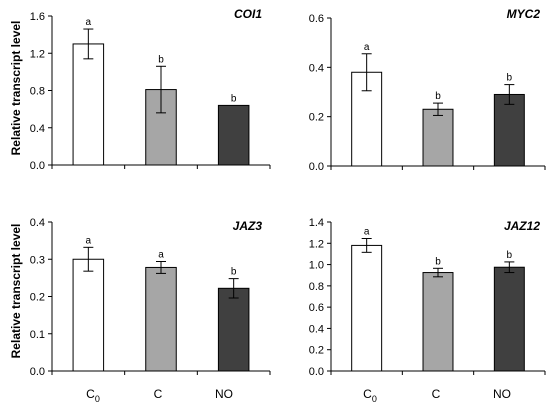 This screenshot has height=411, width=550. Describe the element at coordinates (316, 266) in the screenshot. I see `y-tick-label: 1.0` at that location.